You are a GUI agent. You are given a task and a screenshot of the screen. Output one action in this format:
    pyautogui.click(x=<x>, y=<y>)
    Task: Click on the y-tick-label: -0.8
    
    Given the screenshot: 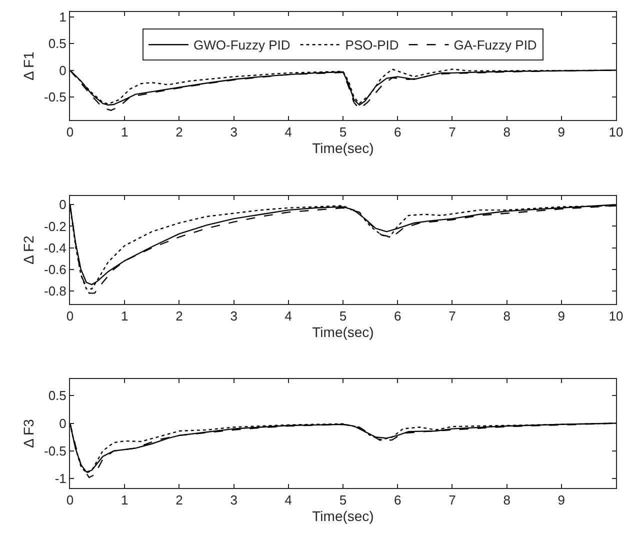 What is the action you would take?
    pyautogui.click(x=55, y=291)
    